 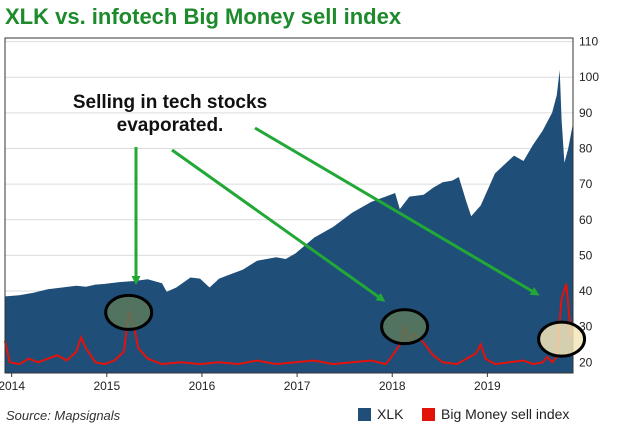 I want to click on legend-xlk: XLK, so click(x=380, y=414).